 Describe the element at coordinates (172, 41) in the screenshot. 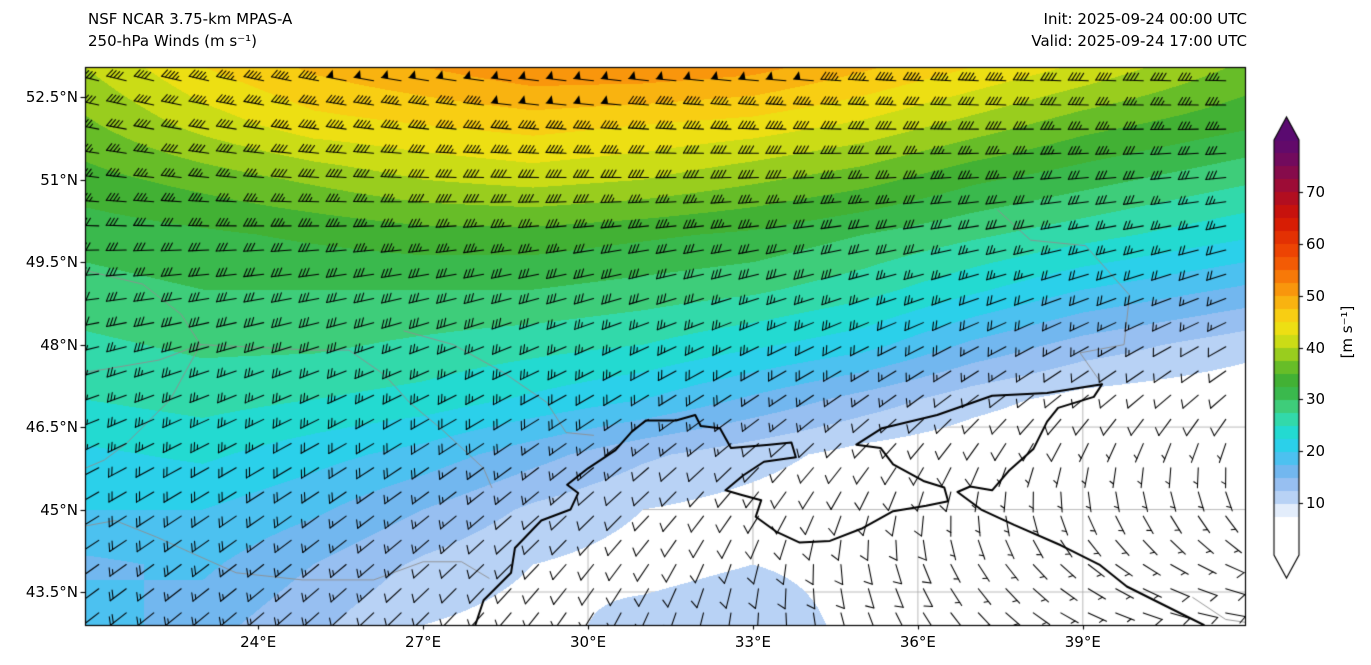

I see `field-title: 250-hPa Winds (m s⁻¹)` at that location.